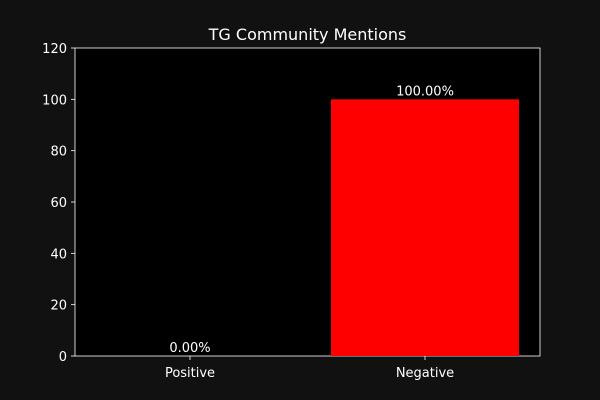  I want to click on y-tick-label-20: 20, so click(58, 306).